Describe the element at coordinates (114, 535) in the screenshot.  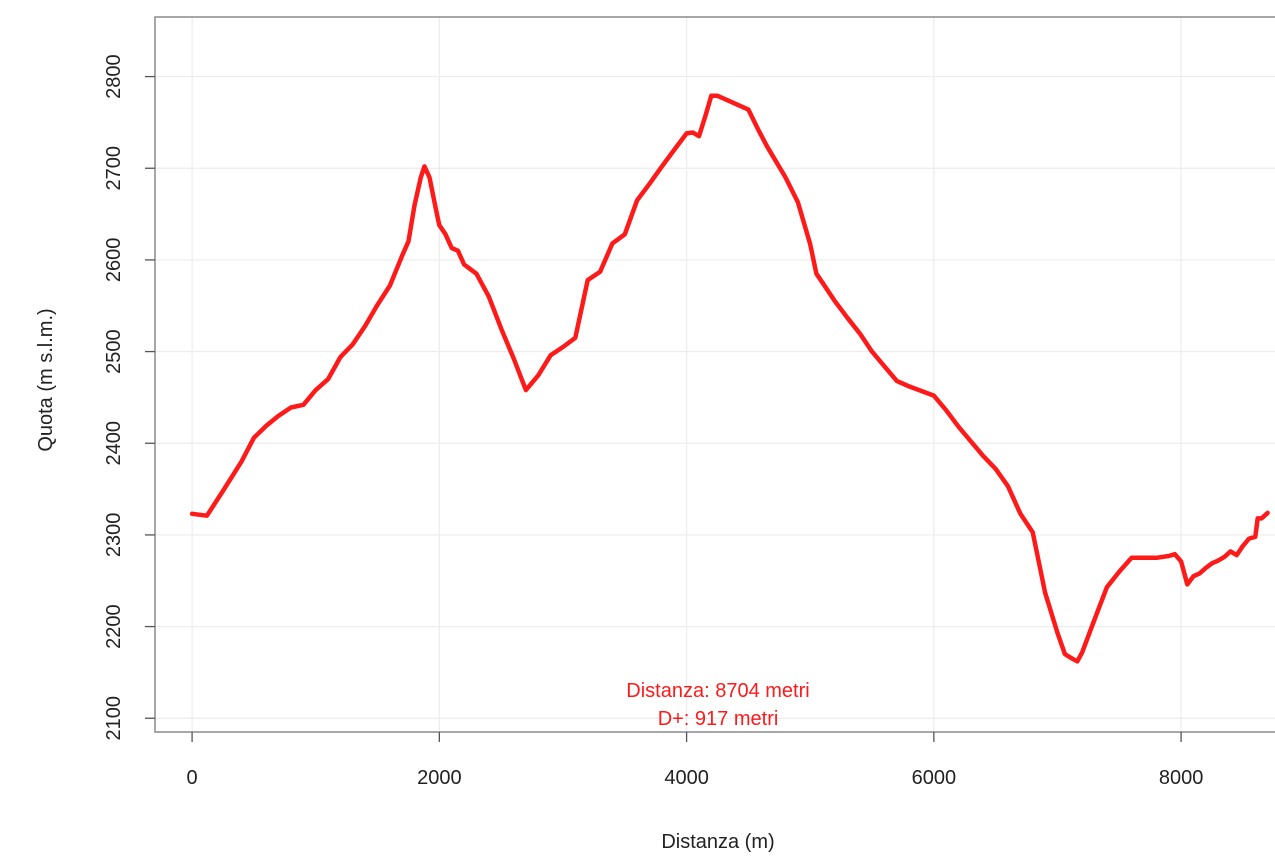
I see `y-tick-label: 2300` at that location.